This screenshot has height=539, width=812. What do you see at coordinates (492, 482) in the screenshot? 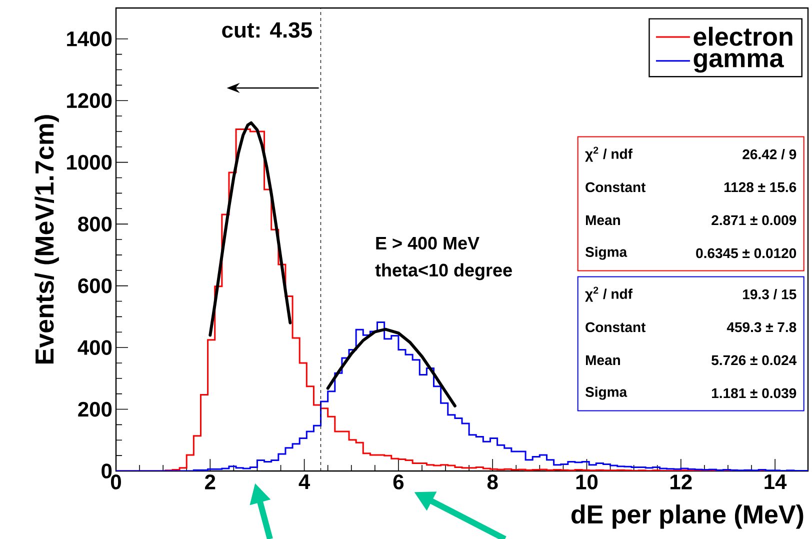
I see `x-tick-label: 8` at bounding box center [492, 482].